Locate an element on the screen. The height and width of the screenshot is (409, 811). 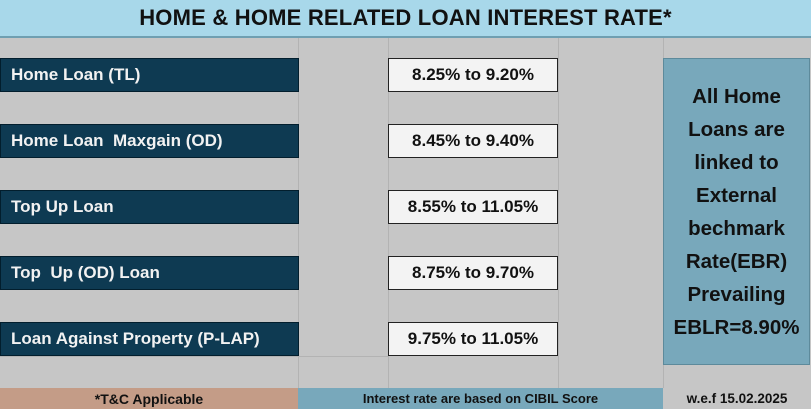
loan-rate-top-up-od-loan: 8.75% to 9.70% is located at coordinates (473, 273).